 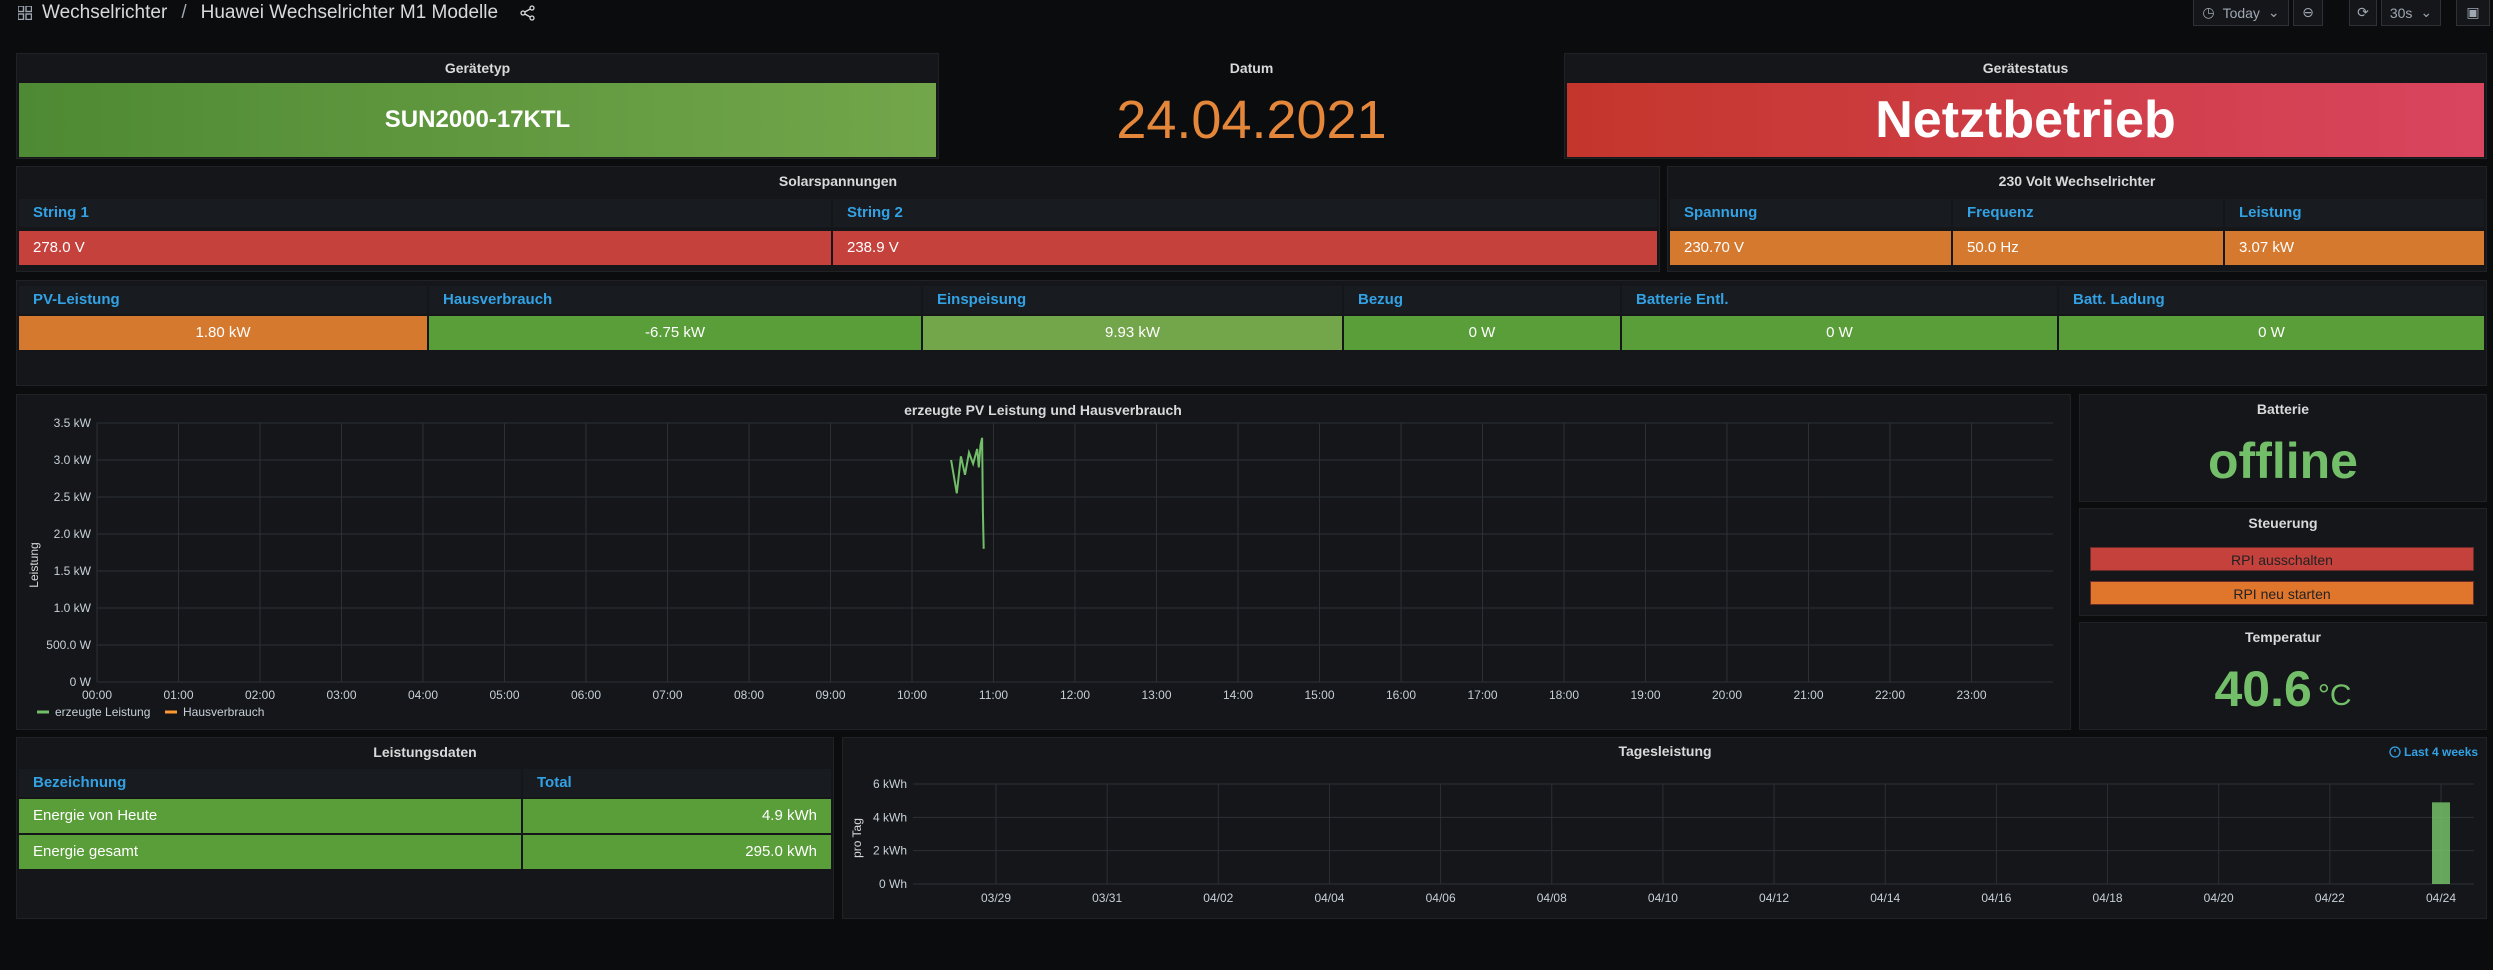 What do you see at coordinates (528, 13) in the screenshot?
I see `share-icon` at bounding box center [528, 13].